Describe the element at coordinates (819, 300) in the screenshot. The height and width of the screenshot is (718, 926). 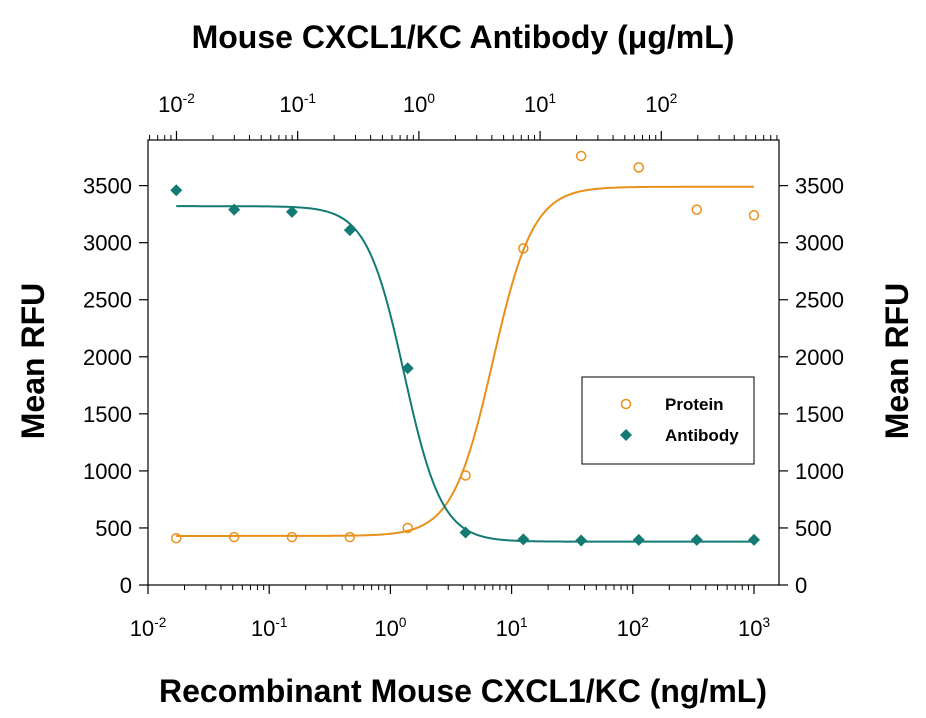
I see `right-y-tick-label: 2500` at that location.